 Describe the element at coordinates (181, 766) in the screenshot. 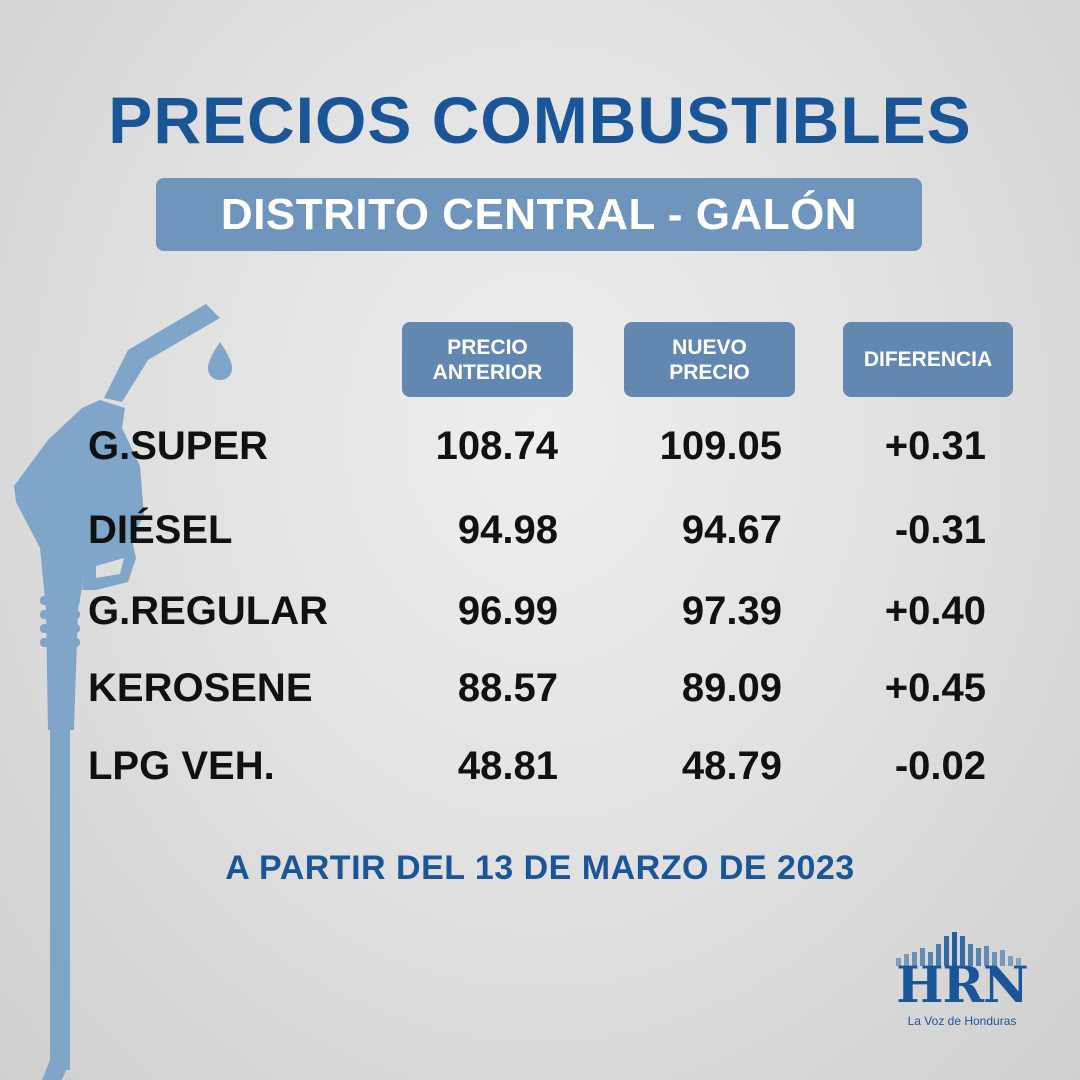

I see `fuel-name: LPG VEH.` at that location.